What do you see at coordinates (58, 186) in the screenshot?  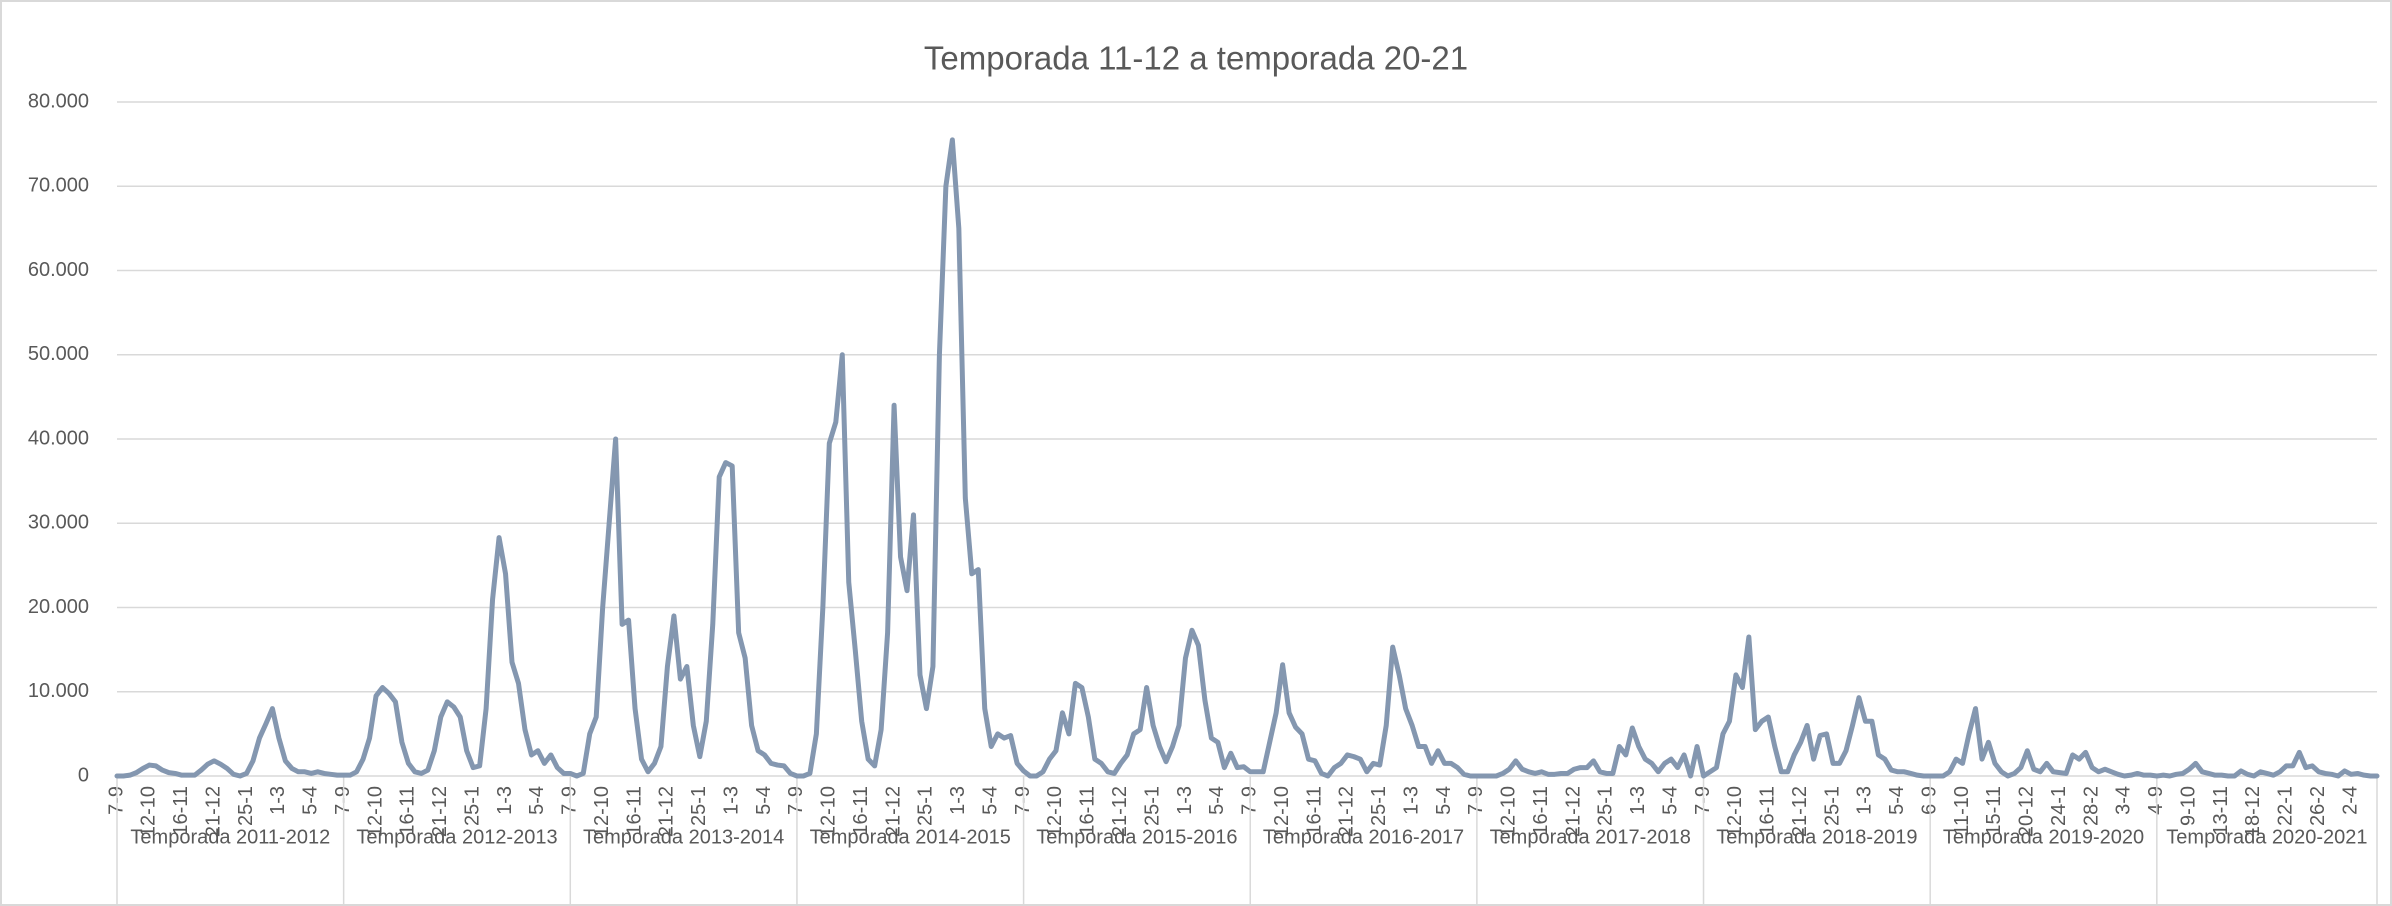 I see `y-tick-label: 70.000` at bounding box center [58, 186].